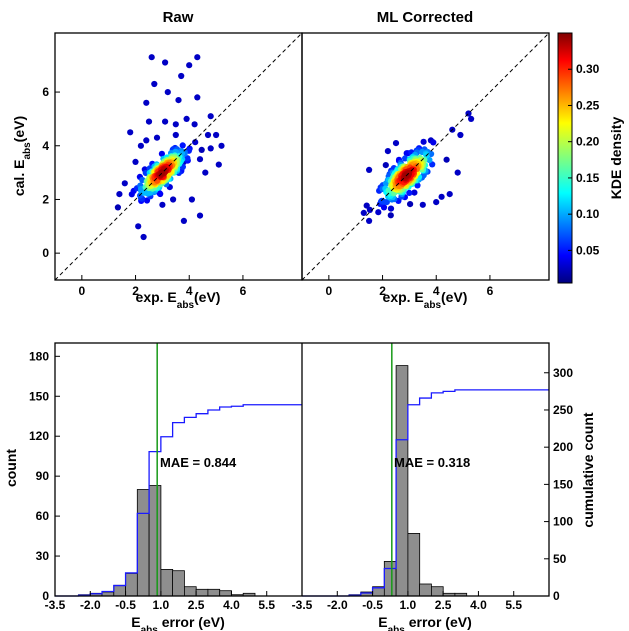 Image resolution: width=629 pixels, height=631 pixels. What do you see at coordinates (563, 522) in the screenshot?
I see `cumulative-tick-label: 100` at bounding box center [563, 522].